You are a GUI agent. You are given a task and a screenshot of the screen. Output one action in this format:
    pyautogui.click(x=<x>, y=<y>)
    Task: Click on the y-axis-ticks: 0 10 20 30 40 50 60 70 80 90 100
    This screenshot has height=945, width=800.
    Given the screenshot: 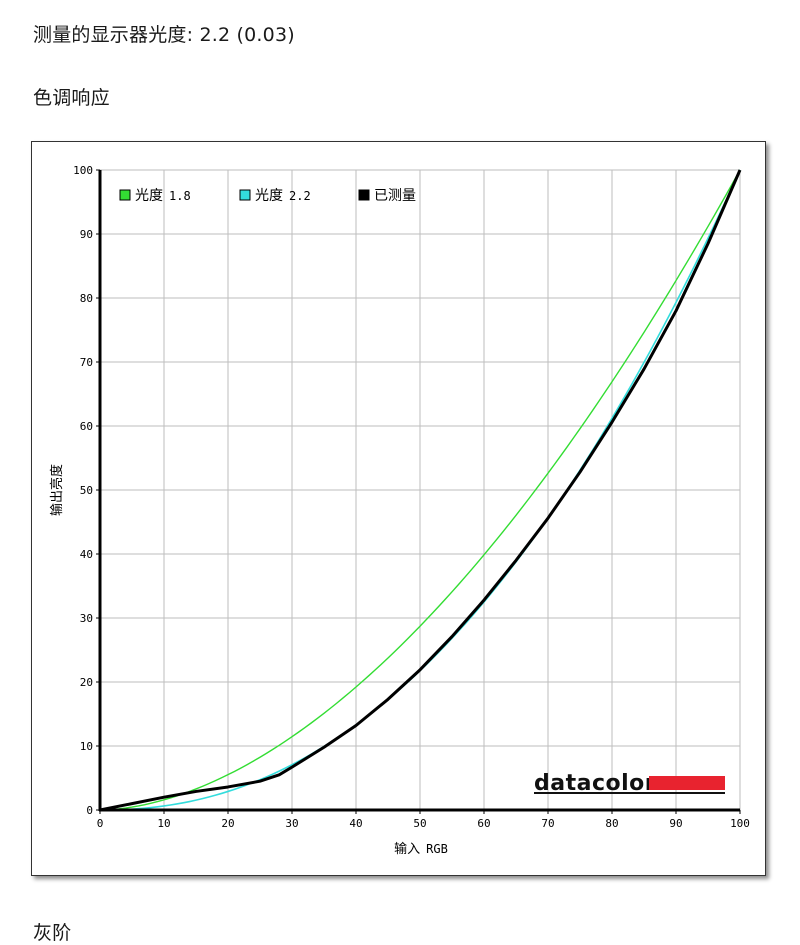 What is the action you would take?
    pyautogui.click(x=86, y=490)
    